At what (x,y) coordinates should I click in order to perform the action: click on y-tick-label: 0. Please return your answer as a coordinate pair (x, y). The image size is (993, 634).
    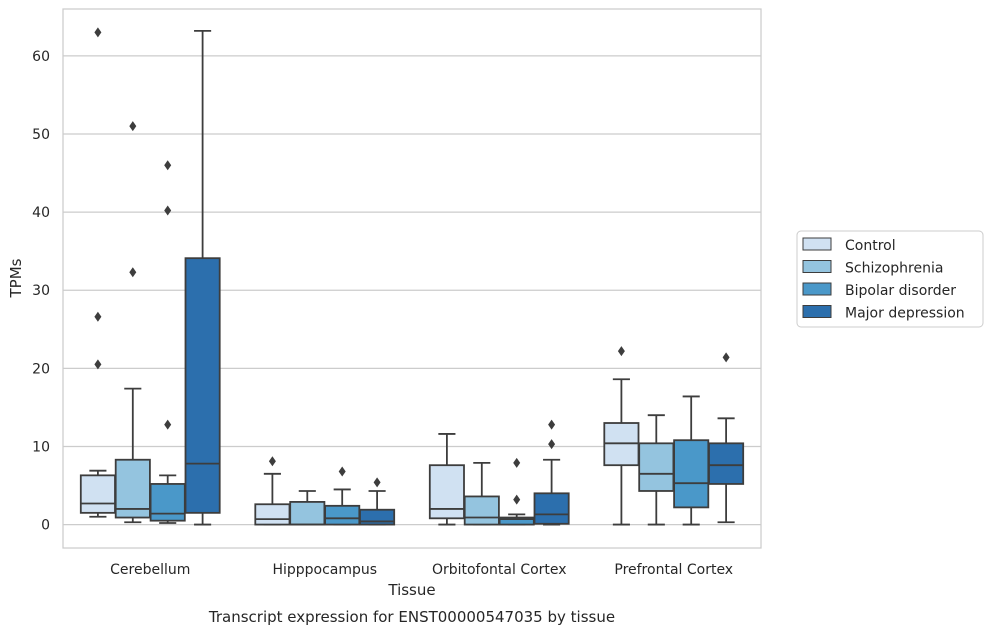
    Looking at the image, I should click on (45, 526).